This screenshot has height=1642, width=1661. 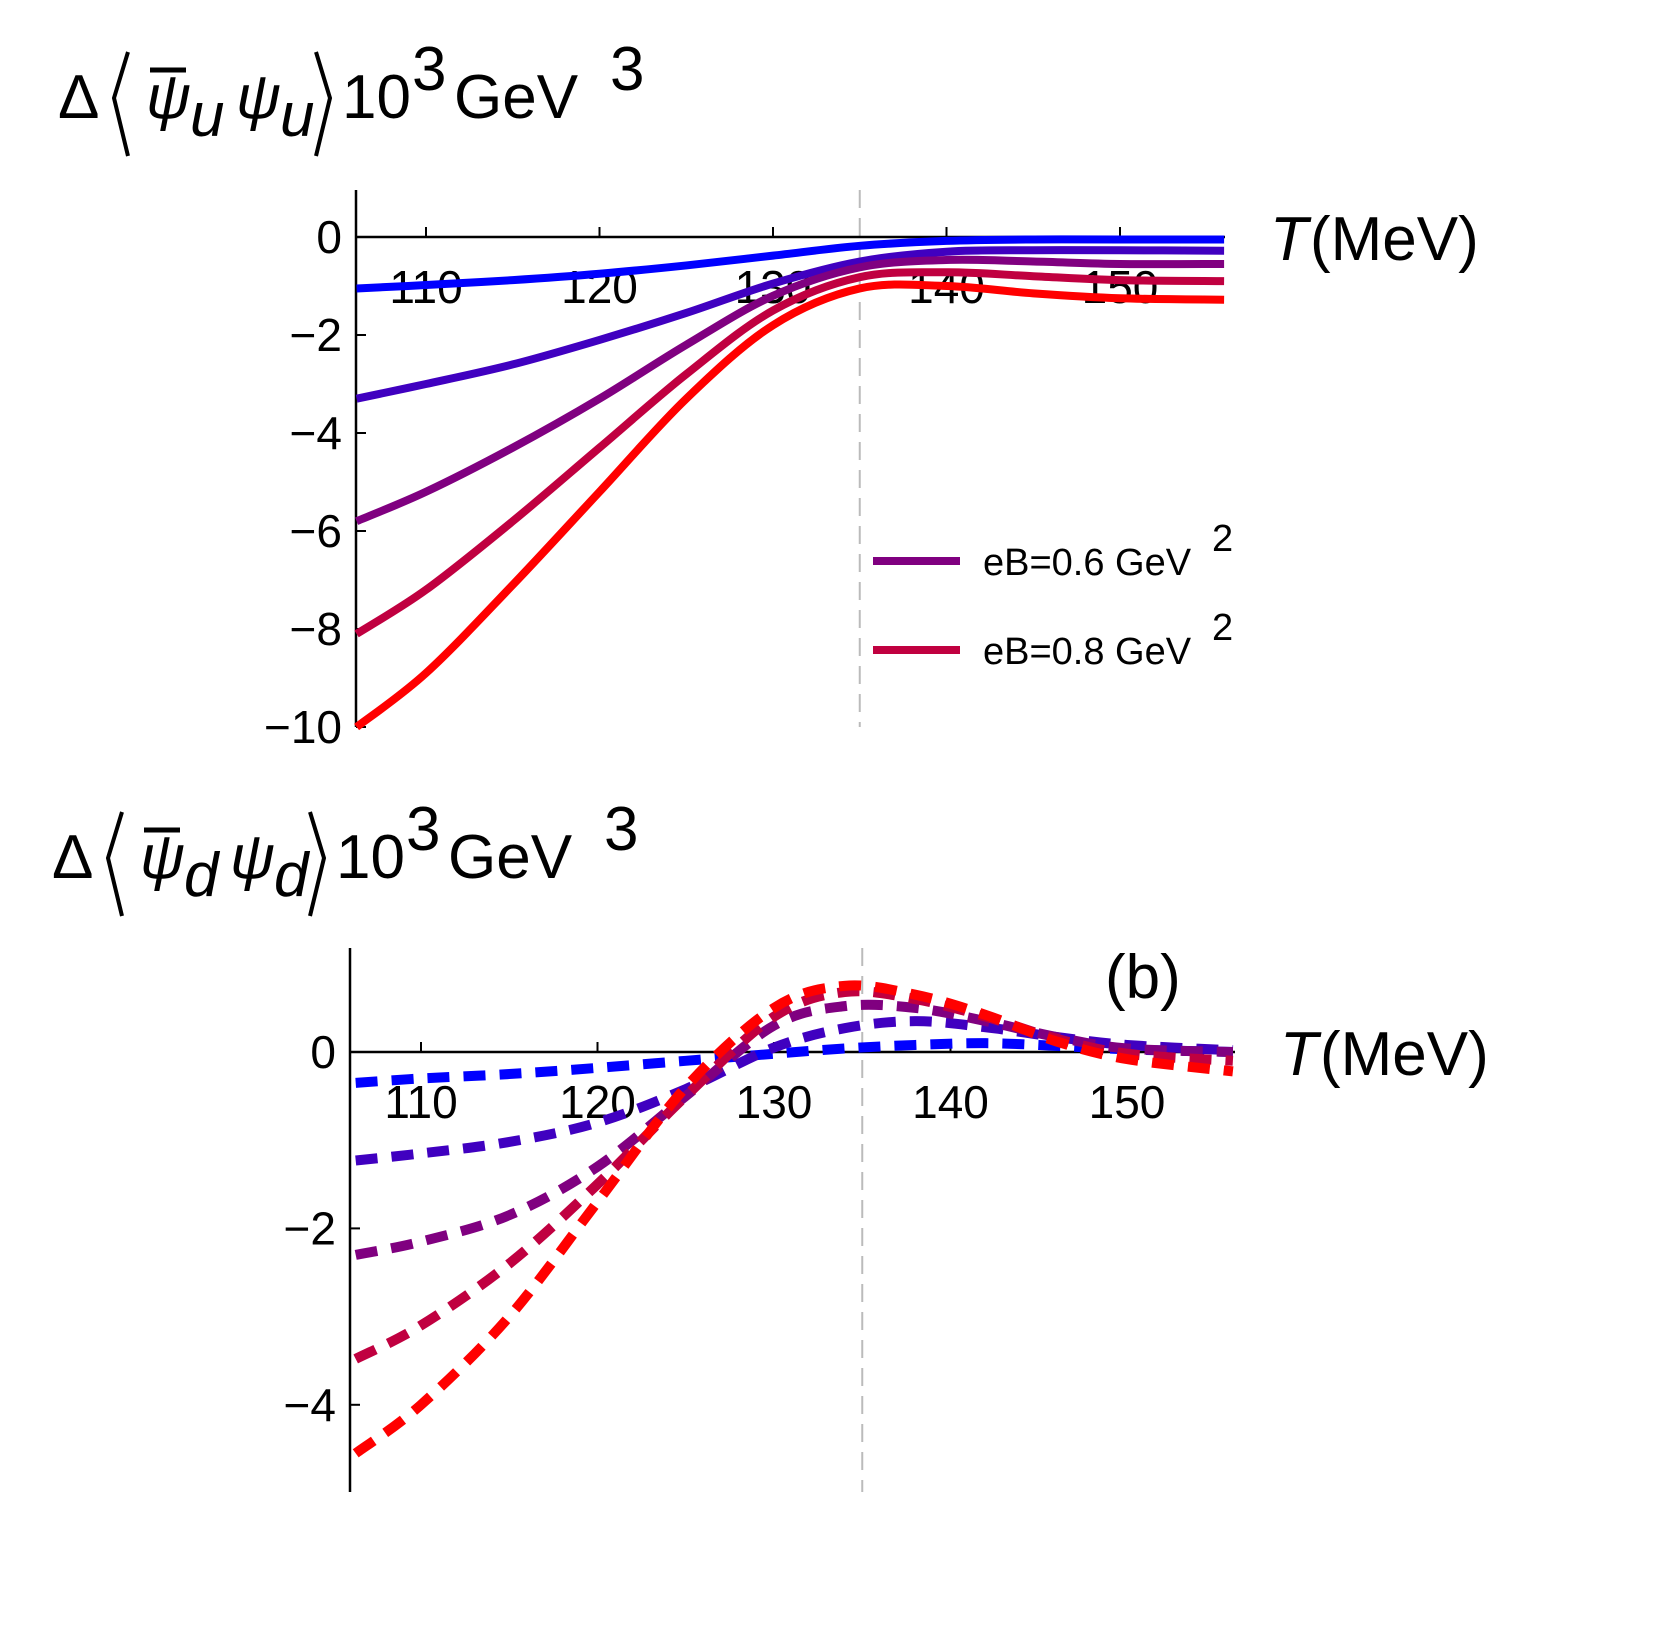 I want to click on x-tick-label: 130, so click(x=774, y=1102).